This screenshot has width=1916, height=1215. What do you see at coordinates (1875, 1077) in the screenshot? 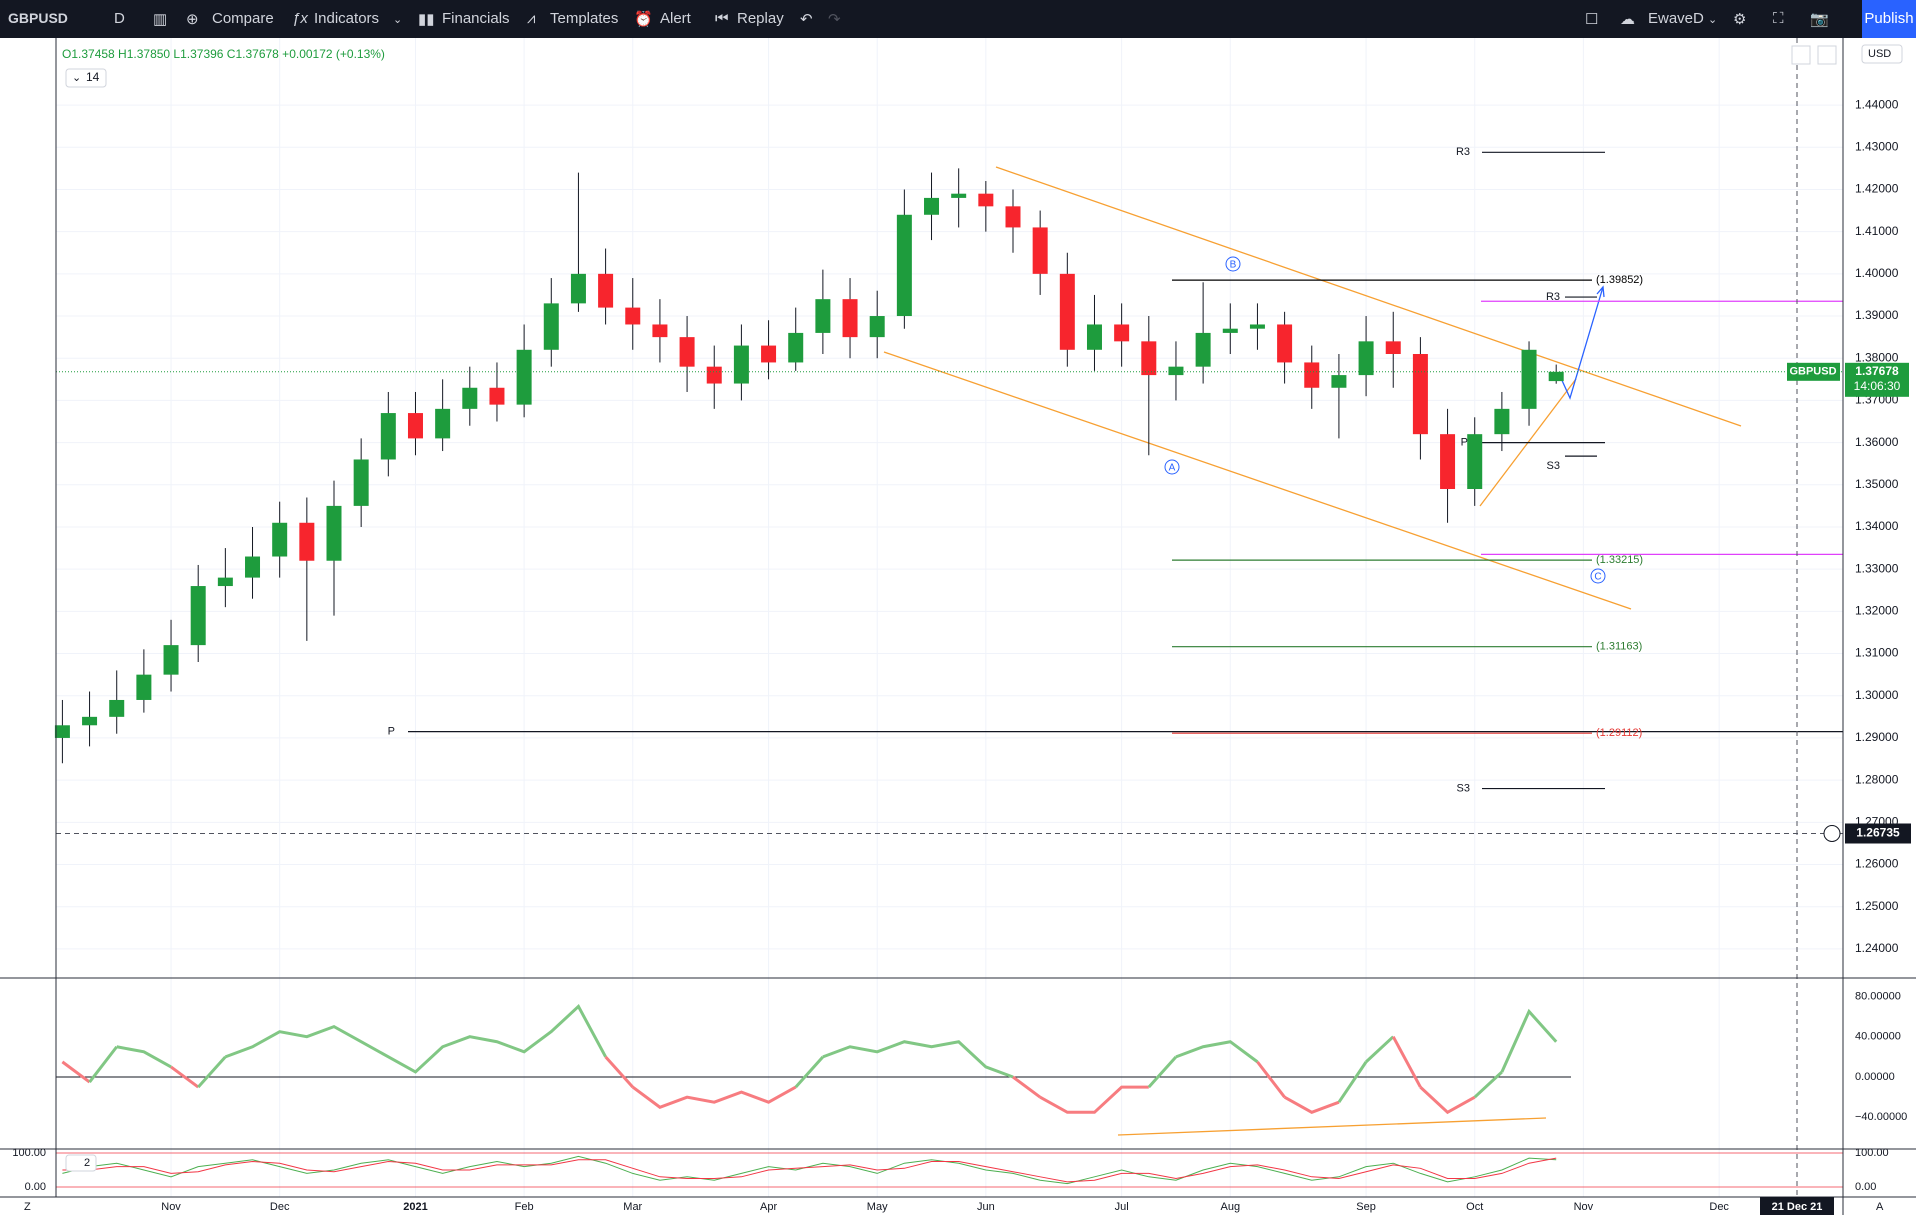
I see `y-tick-label: 0.00000` at bounding box center [1875, 1077].